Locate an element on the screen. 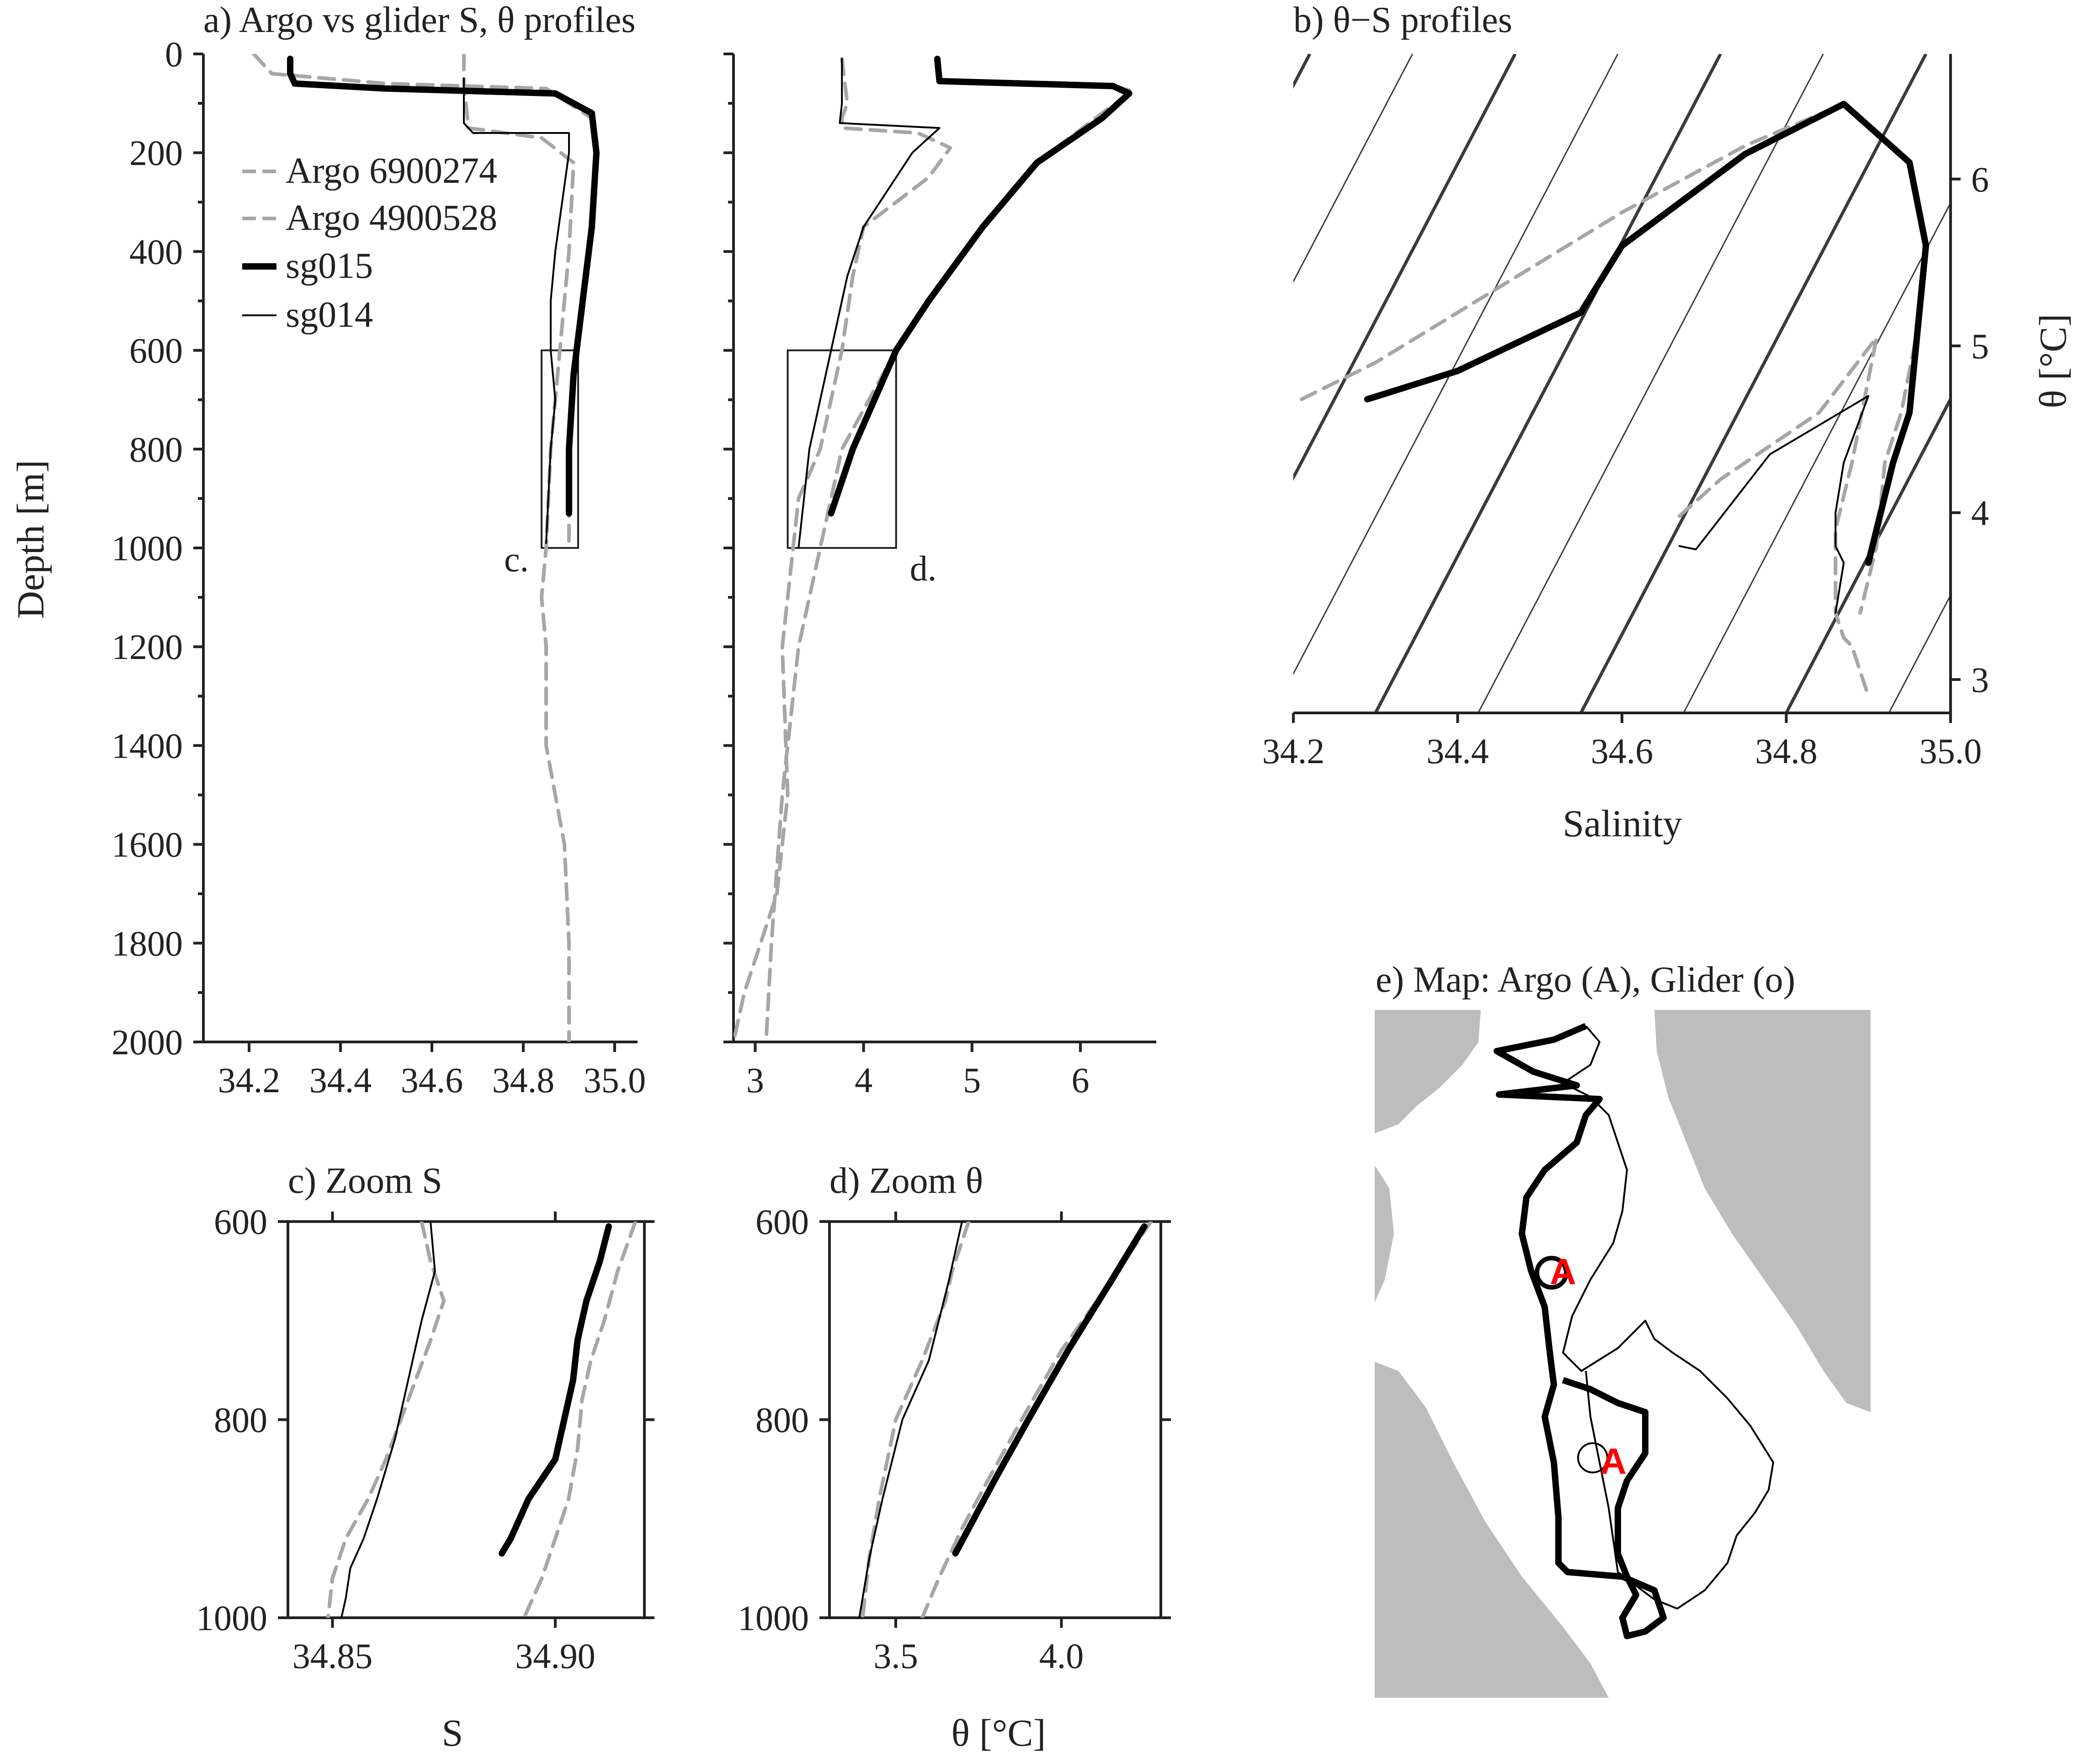 This screenshot has width=2084, height=1764. legend-label-argo-6900274: Argo 6900274 is located at coordinates (391, 171).